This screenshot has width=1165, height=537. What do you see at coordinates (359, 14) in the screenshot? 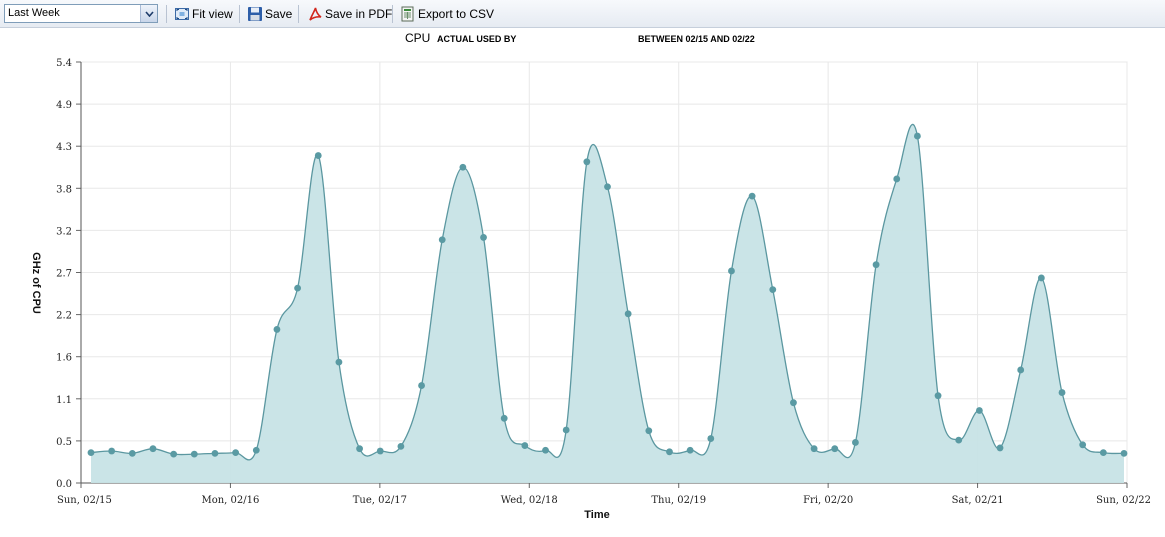
I see `save-pdf-label: Save in PDF` at bounding box center [359, 14].